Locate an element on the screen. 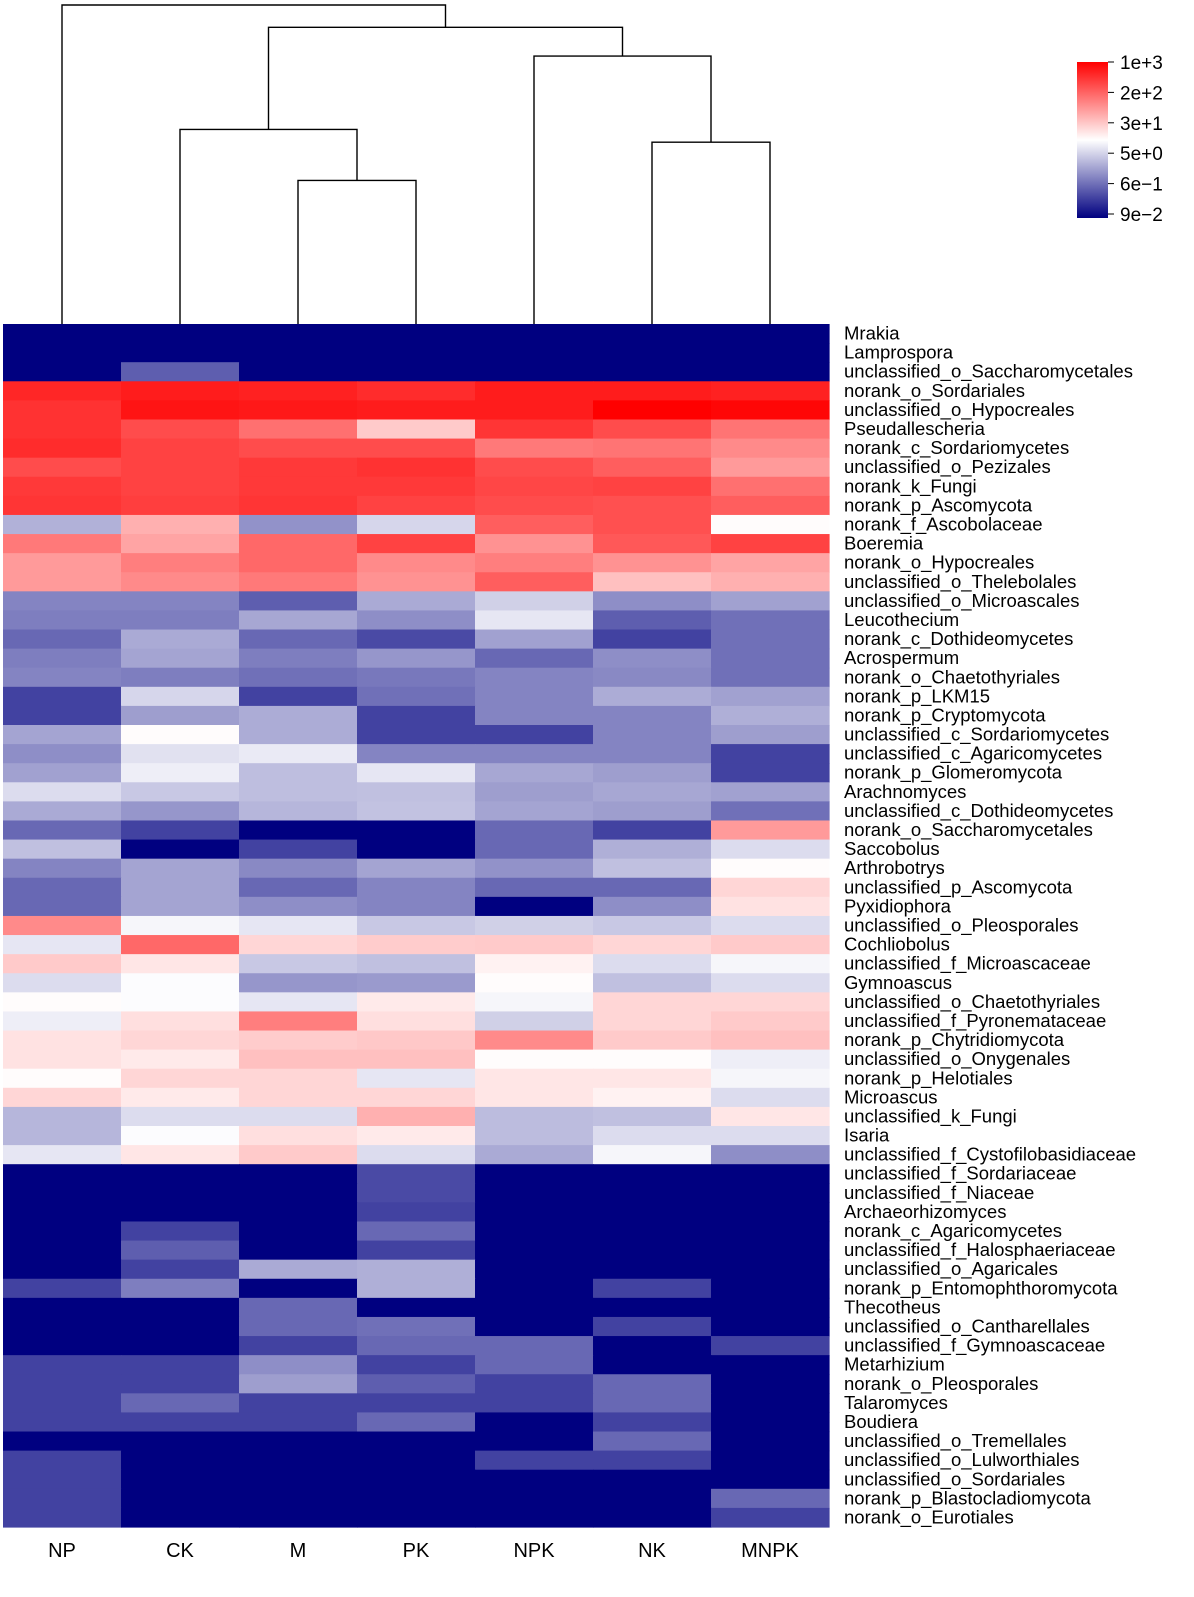  row-label: unclassified_o_Lulworthiales is located at coordinates (962, 1460).